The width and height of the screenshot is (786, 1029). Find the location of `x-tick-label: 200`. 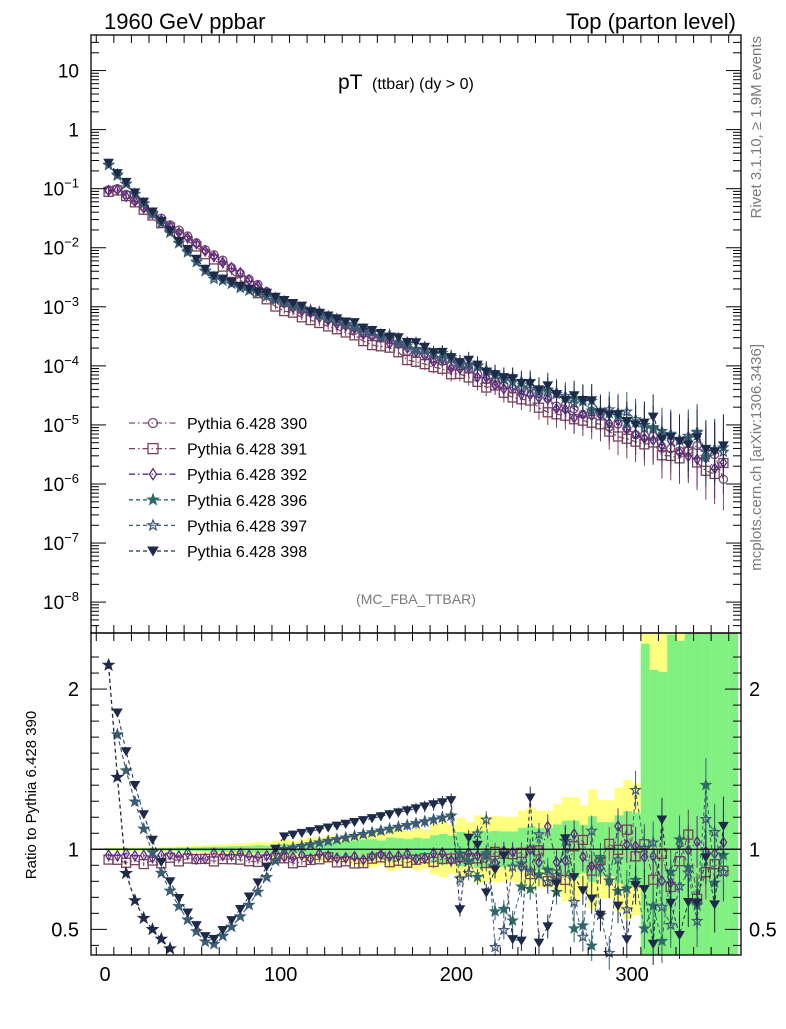

x-tick-label: 200 is located at coordinates (456, 975).